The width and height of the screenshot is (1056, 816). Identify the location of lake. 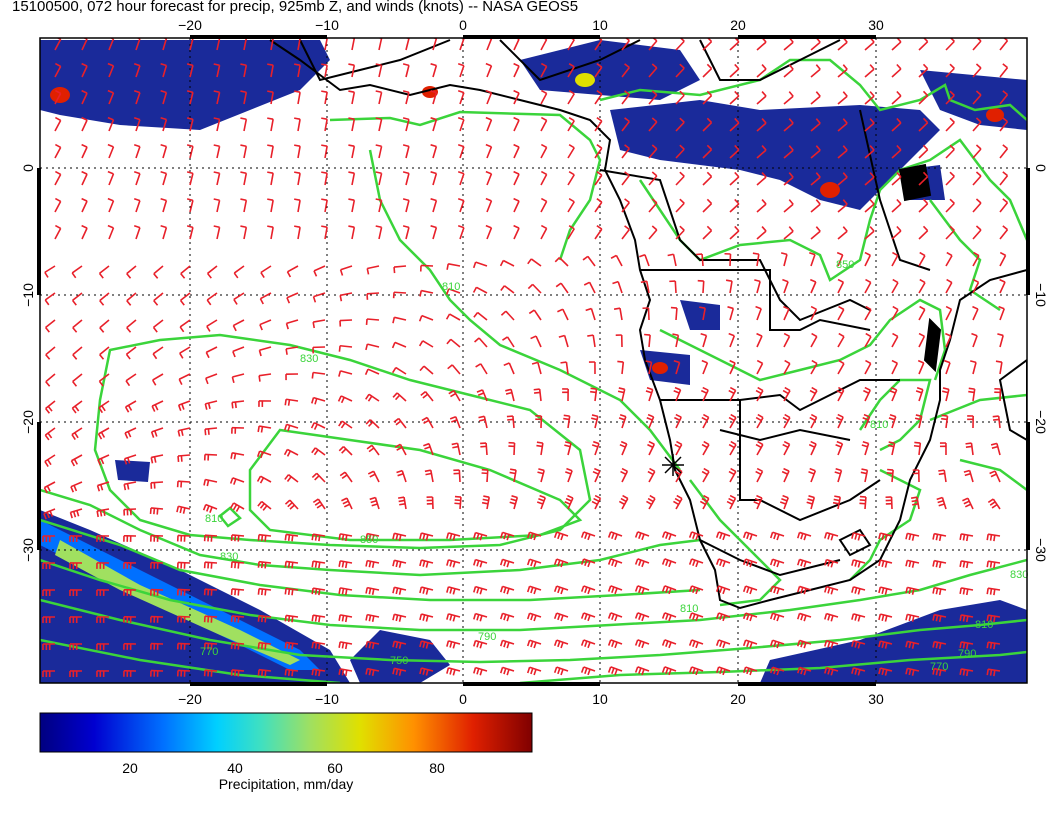
(932, 345).